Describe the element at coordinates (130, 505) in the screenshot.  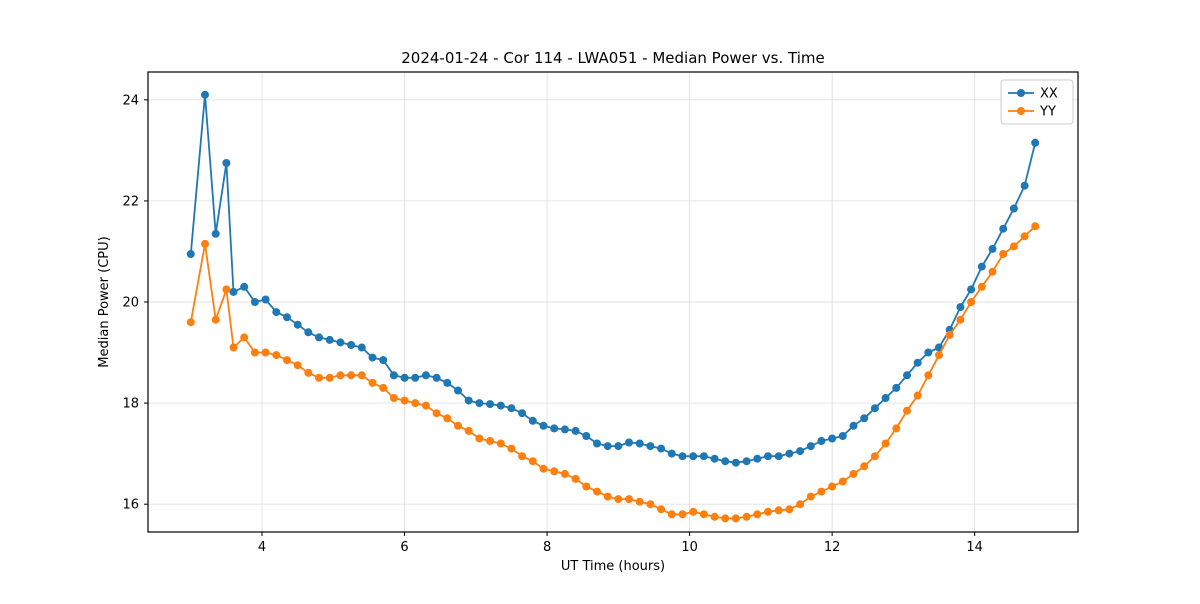
I see `y-tick-label: 16` at that location.